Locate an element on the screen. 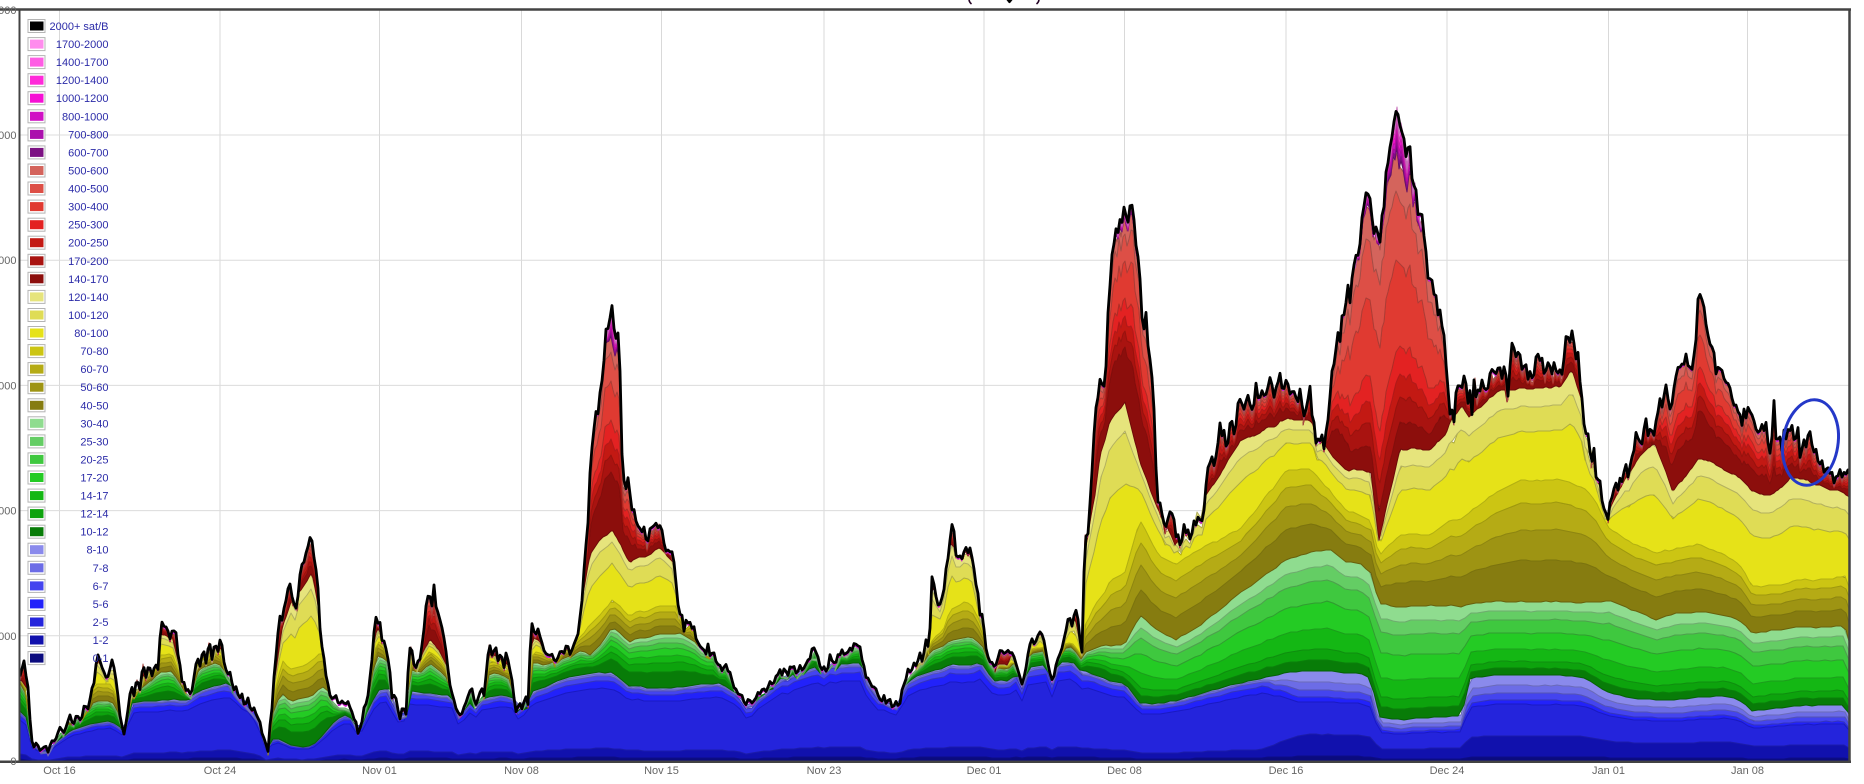 The height and width of the screenshot is (784, 1864). svg-text: 100-120 is located at coordinates (88, 316).